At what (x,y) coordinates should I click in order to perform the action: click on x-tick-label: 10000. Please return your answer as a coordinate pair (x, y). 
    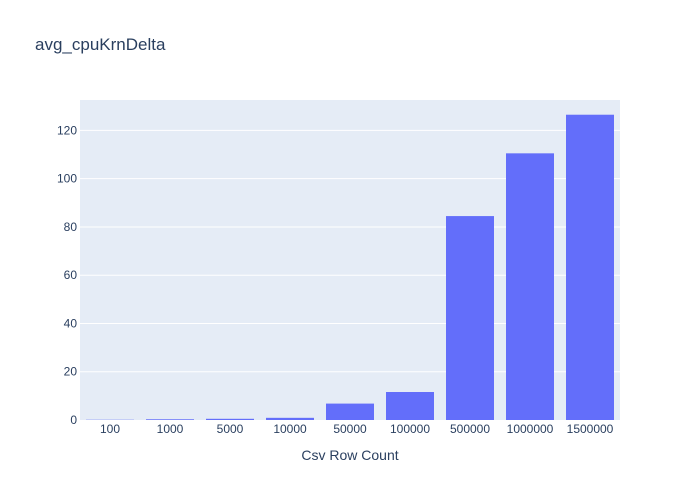
    Looking at the image, I should click on (290, 429).